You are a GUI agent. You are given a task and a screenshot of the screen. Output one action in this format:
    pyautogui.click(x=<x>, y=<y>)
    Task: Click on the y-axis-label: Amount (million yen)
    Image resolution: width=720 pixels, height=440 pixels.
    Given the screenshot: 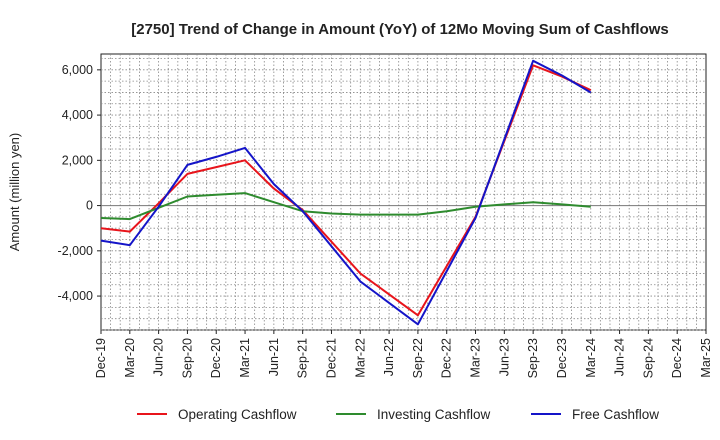 What is the action you would take?
    pyautogui.click(x=14, y=192)
    